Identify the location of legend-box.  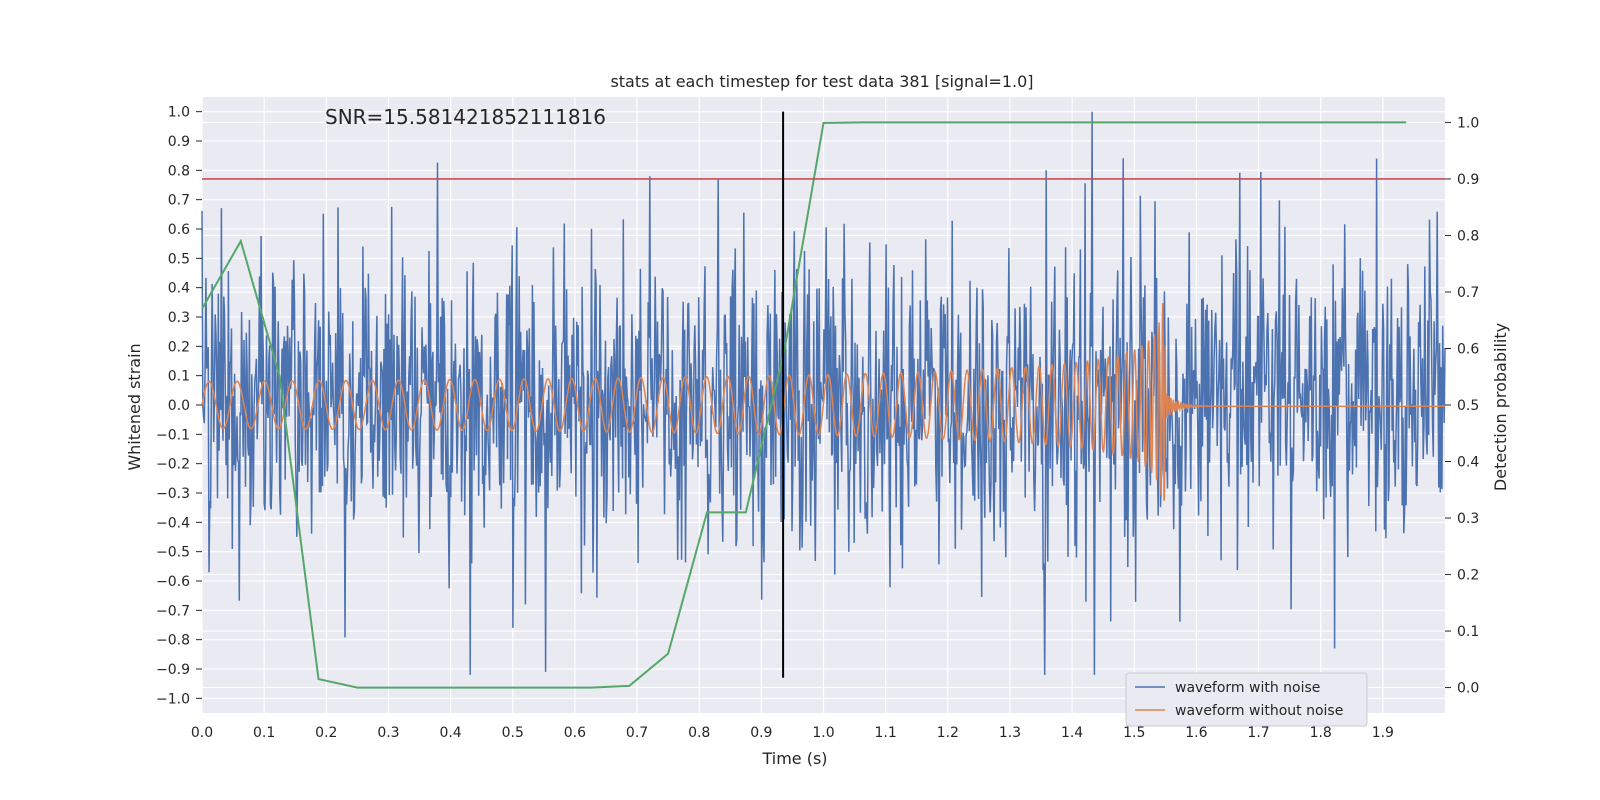
(1246, 699).